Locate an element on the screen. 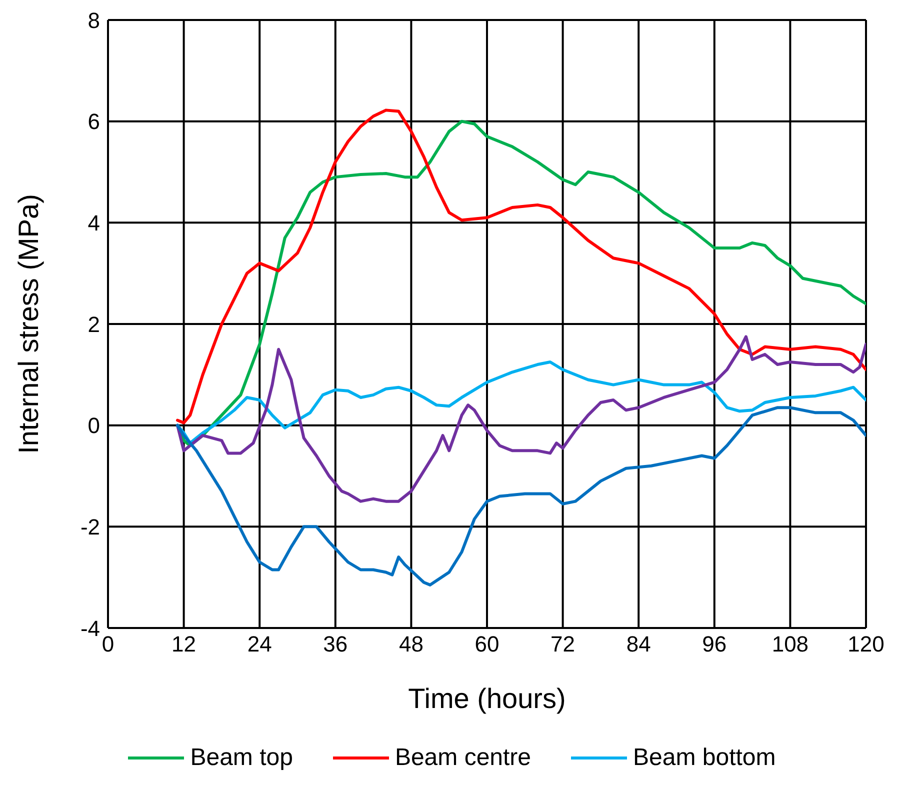 This screenshot has height=803, width=904. legend-label: Beam top is located at coordinates (241, 758).